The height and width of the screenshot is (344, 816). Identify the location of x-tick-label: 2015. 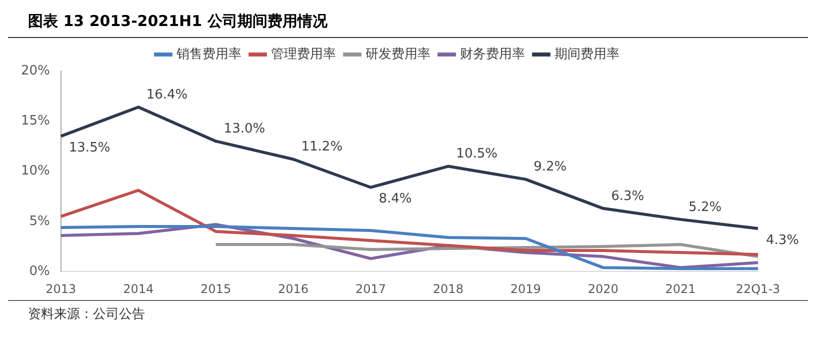
(216, 289).